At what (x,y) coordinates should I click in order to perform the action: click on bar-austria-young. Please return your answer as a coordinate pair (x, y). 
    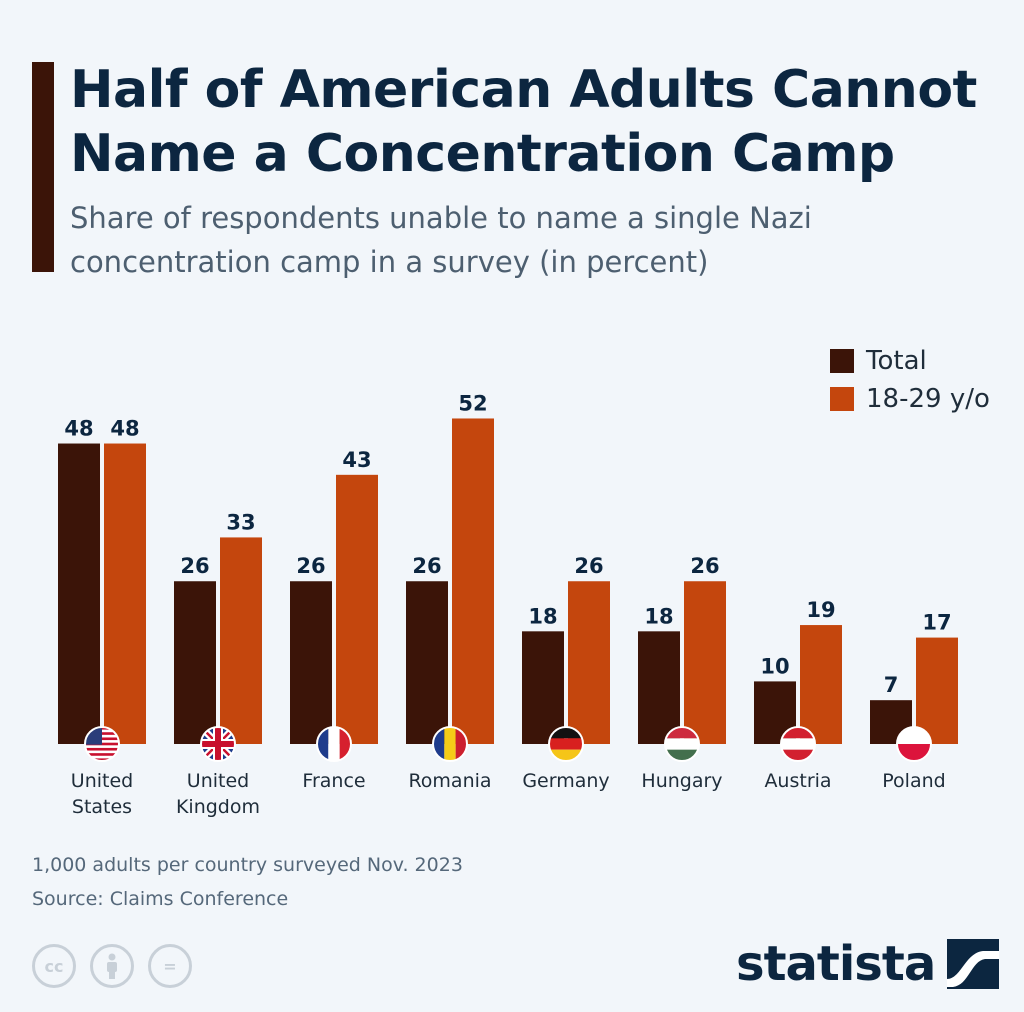
    Looking at the image, I should click on (821, 684).